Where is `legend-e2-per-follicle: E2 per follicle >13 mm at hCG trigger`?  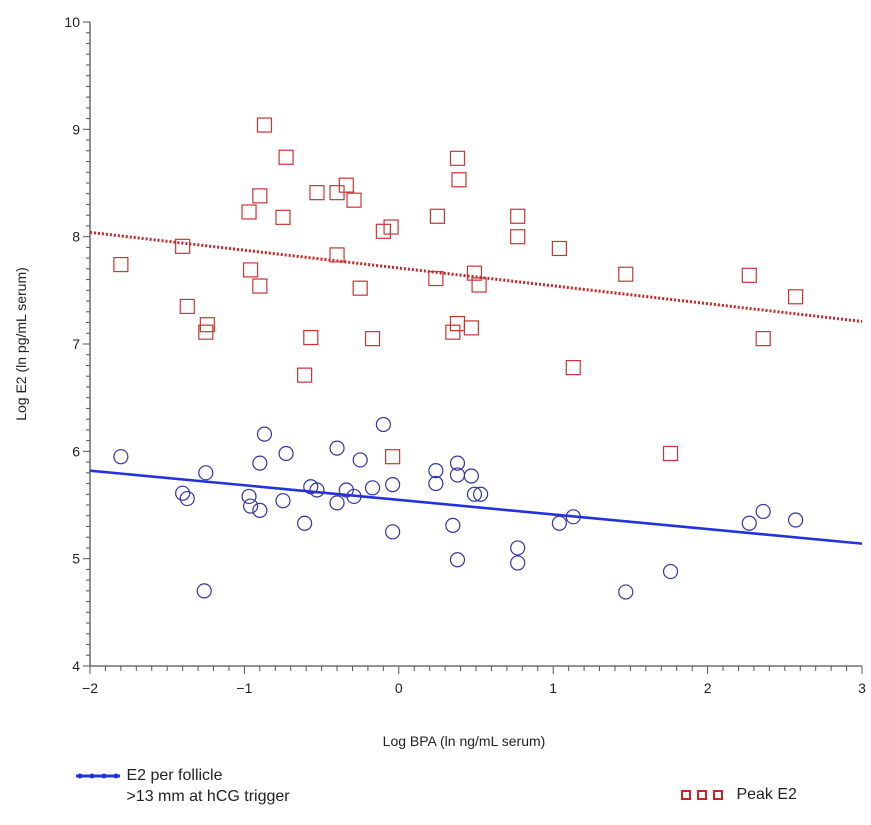 legend-e2-per-follicle: E2 per follicle >13 mm at hCG trigger is located at coordinates (182, 786).